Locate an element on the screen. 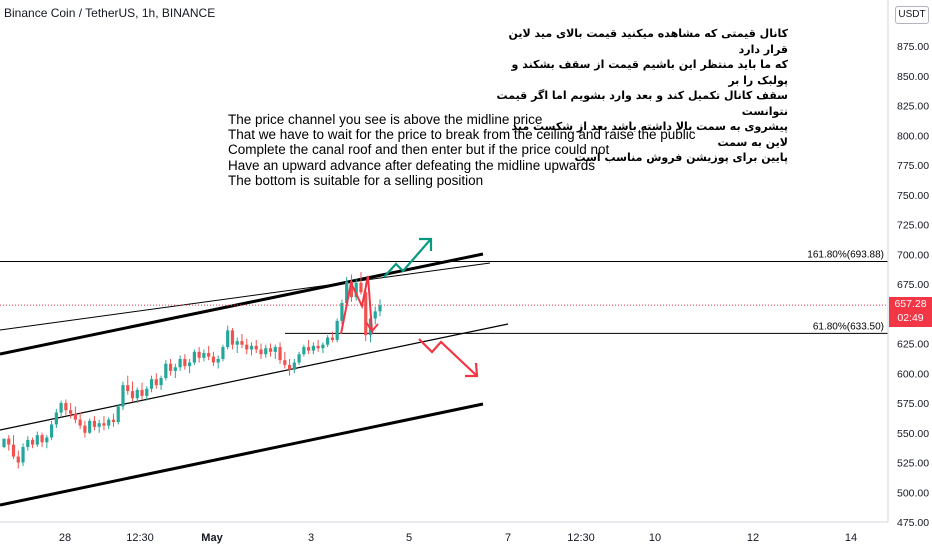 This screenshot has height=550, width=932. price-tick-label: 700.00 is located at coordinates (913, 255).